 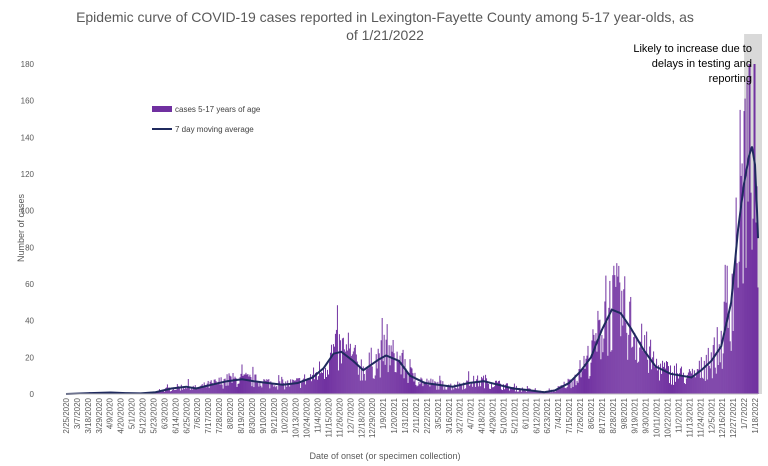 I want to click on y-tick-label: 140, so click(x=28, y=137).